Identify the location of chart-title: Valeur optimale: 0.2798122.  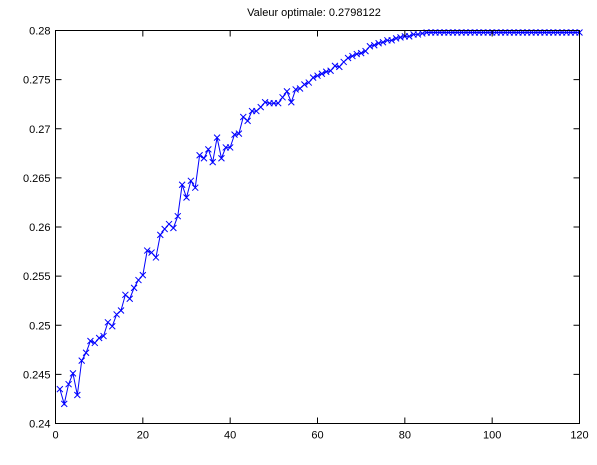
(314, 13).